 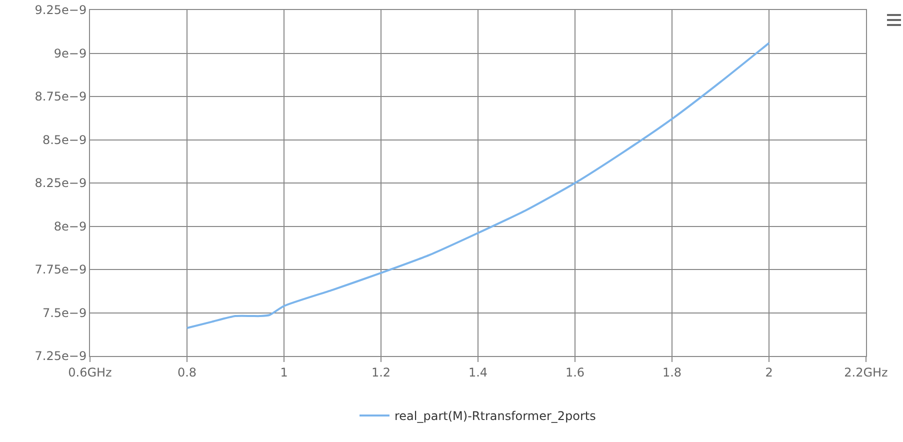 I want to click on x-tick-label: 1.6, so click(x=575, y=372).